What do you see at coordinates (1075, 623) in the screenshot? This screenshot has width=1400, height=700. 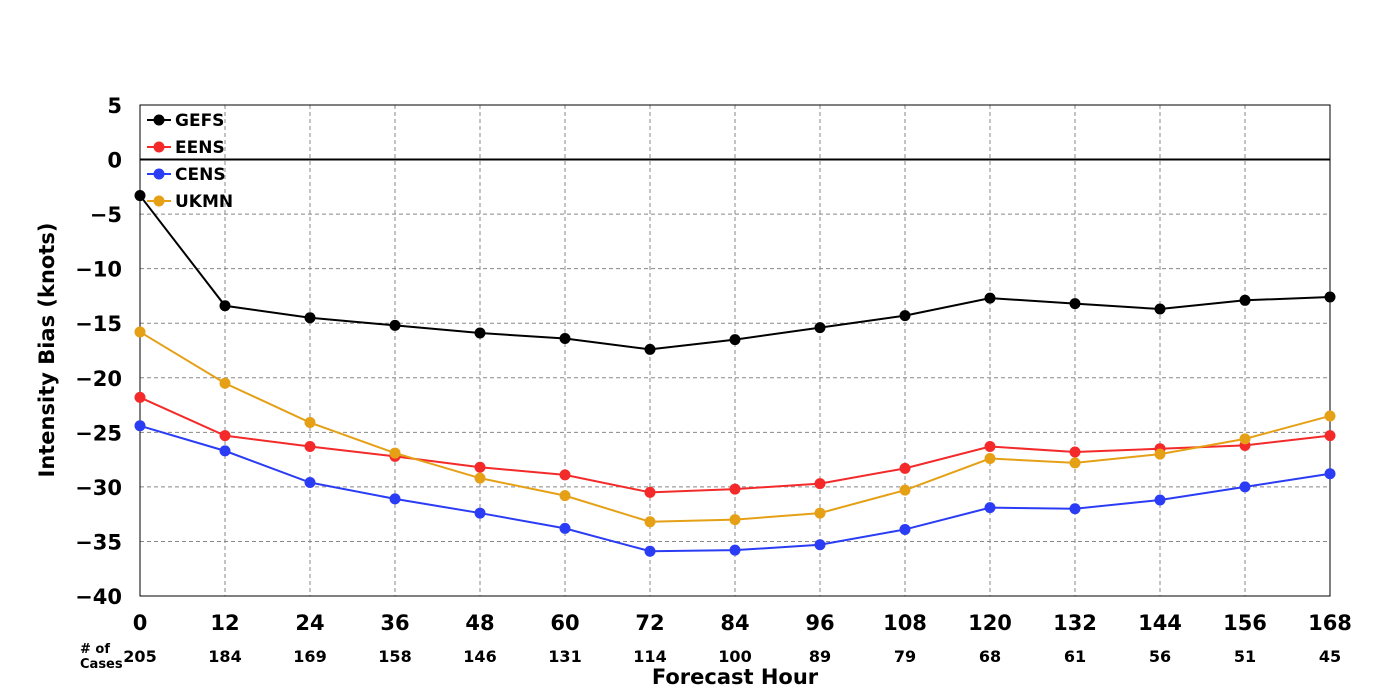 I see `x-tick-label: 132` at bounding box center [1075, 623].